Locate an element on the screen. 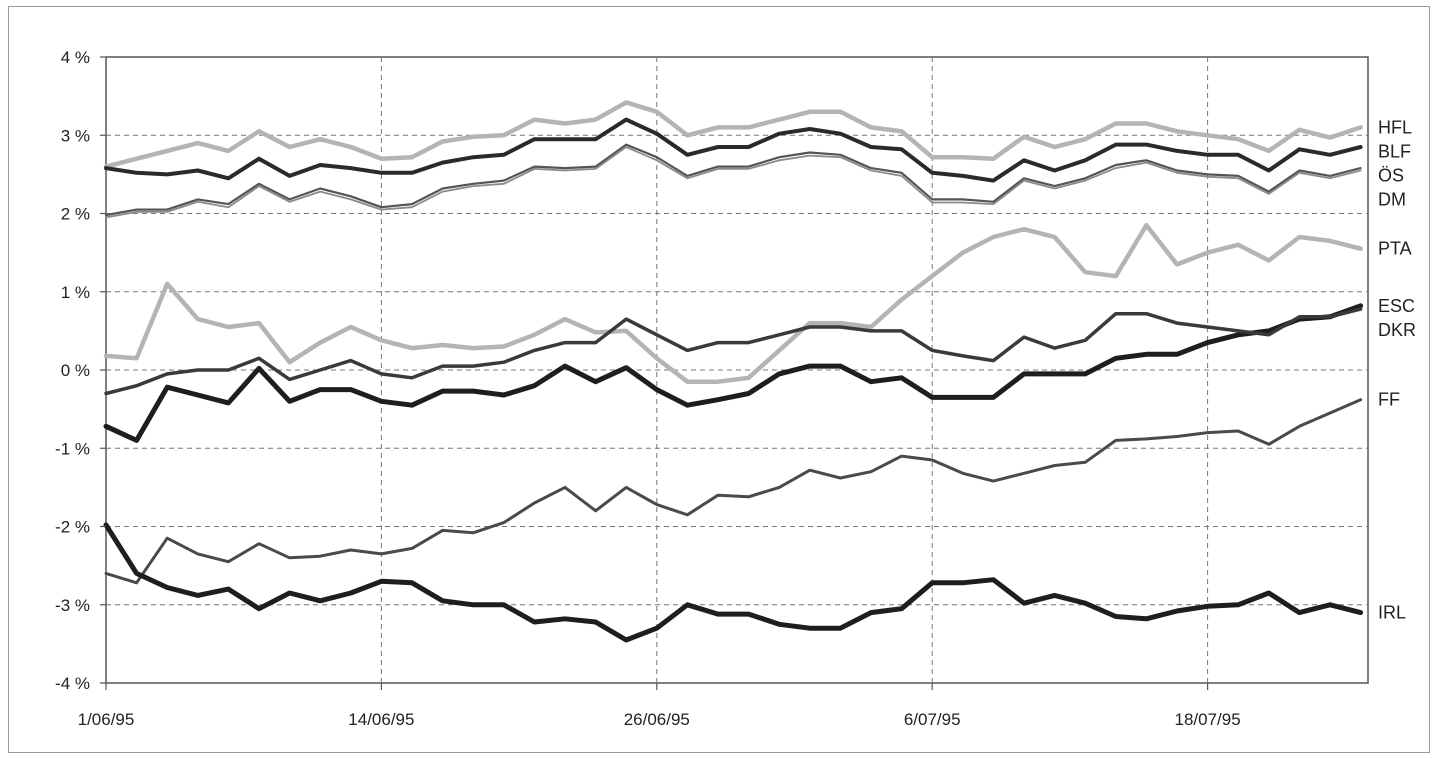 This screenshot has height=758, width=1437. y-tick-label: 1 % is located at coordinates (75, 292).